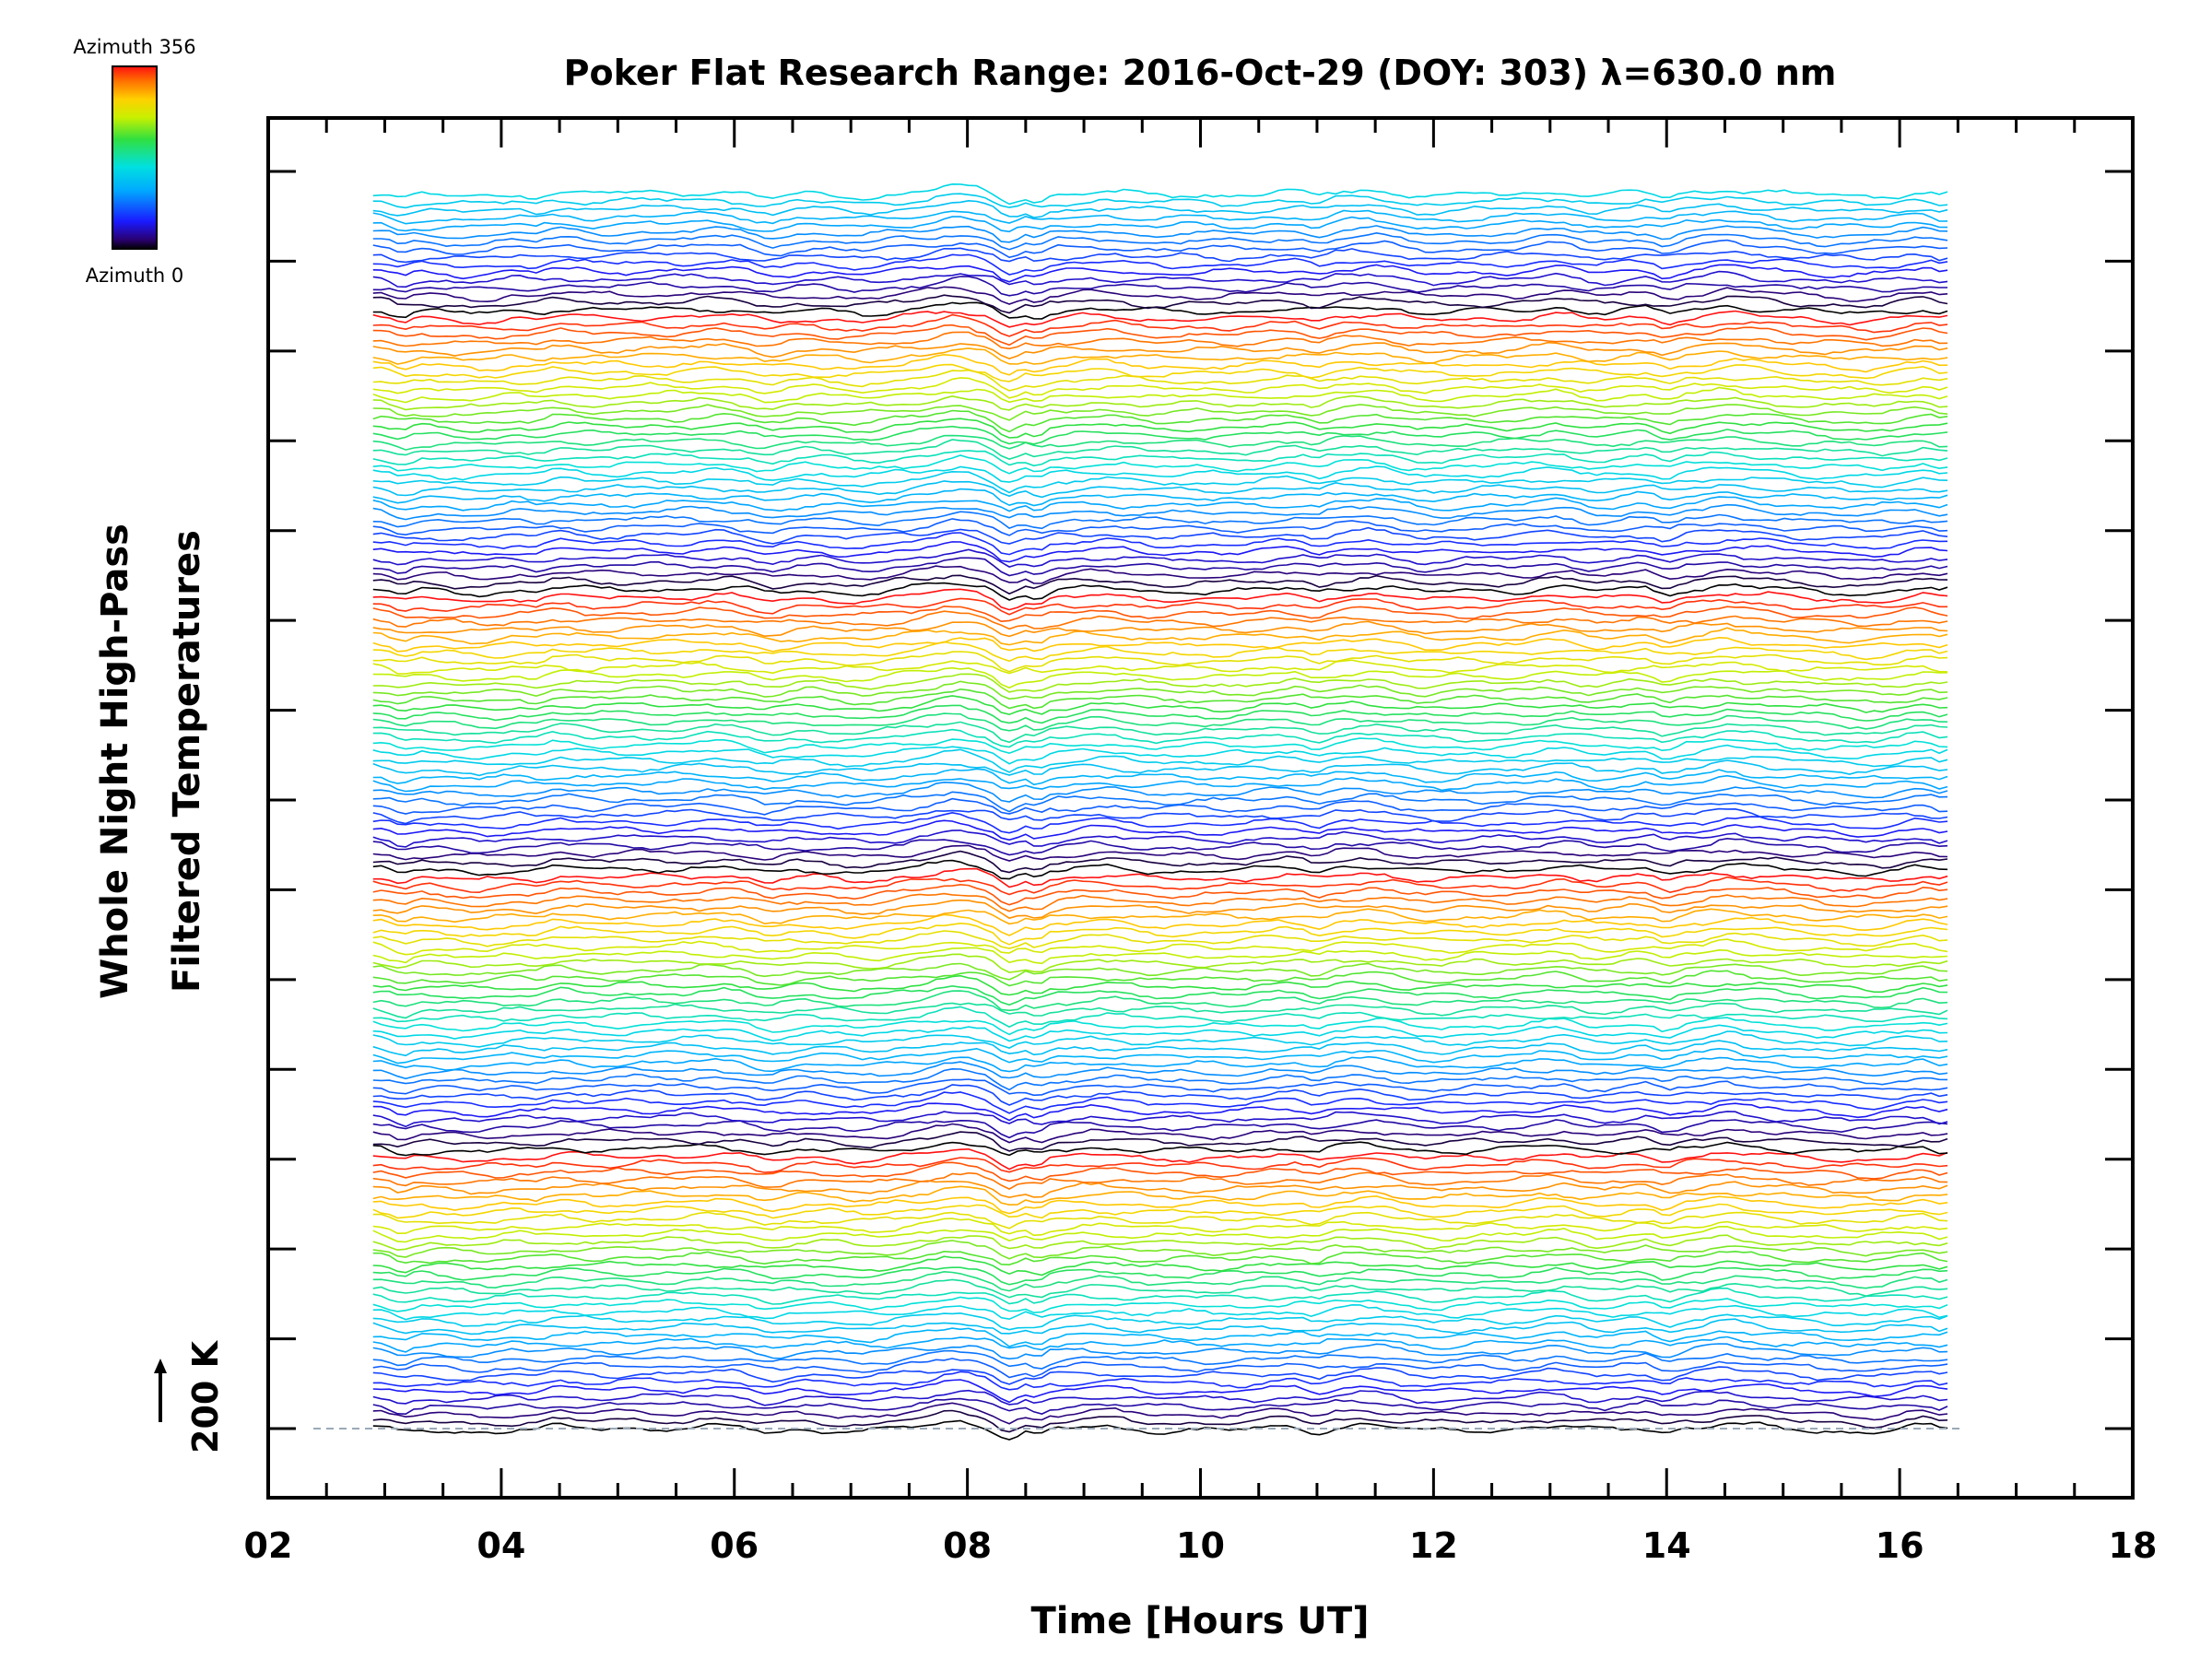 The width and height of the screenshot is (2212, 1659). What do you see at coordinates (967, 1545) in the screenshot?
I see `x-tick-label: 08` at bounding box center [967, 1545].